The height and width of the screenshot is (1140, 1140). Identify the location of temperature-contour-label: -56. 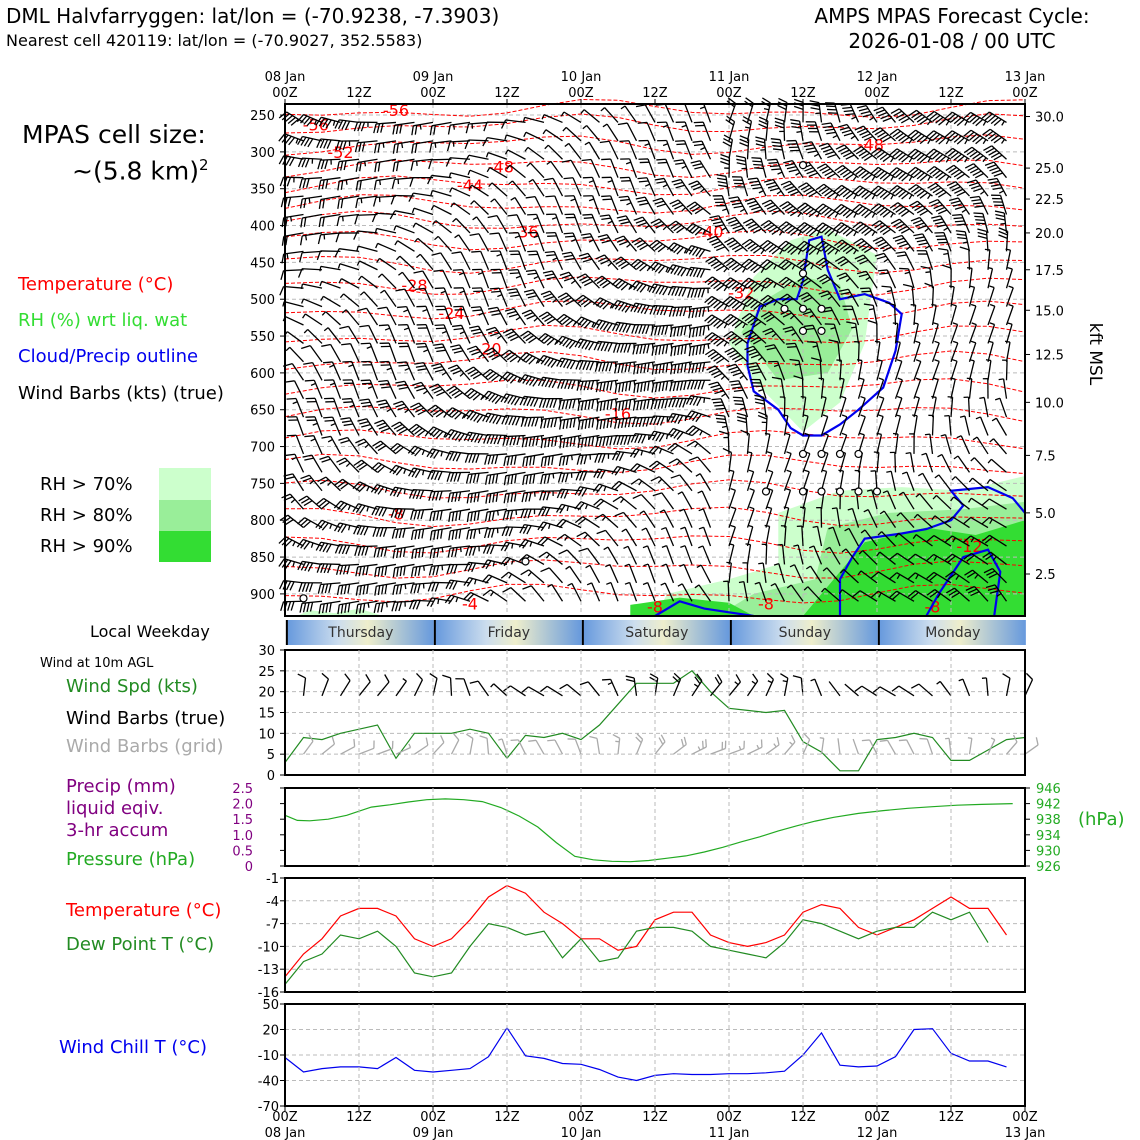
(396, 110).